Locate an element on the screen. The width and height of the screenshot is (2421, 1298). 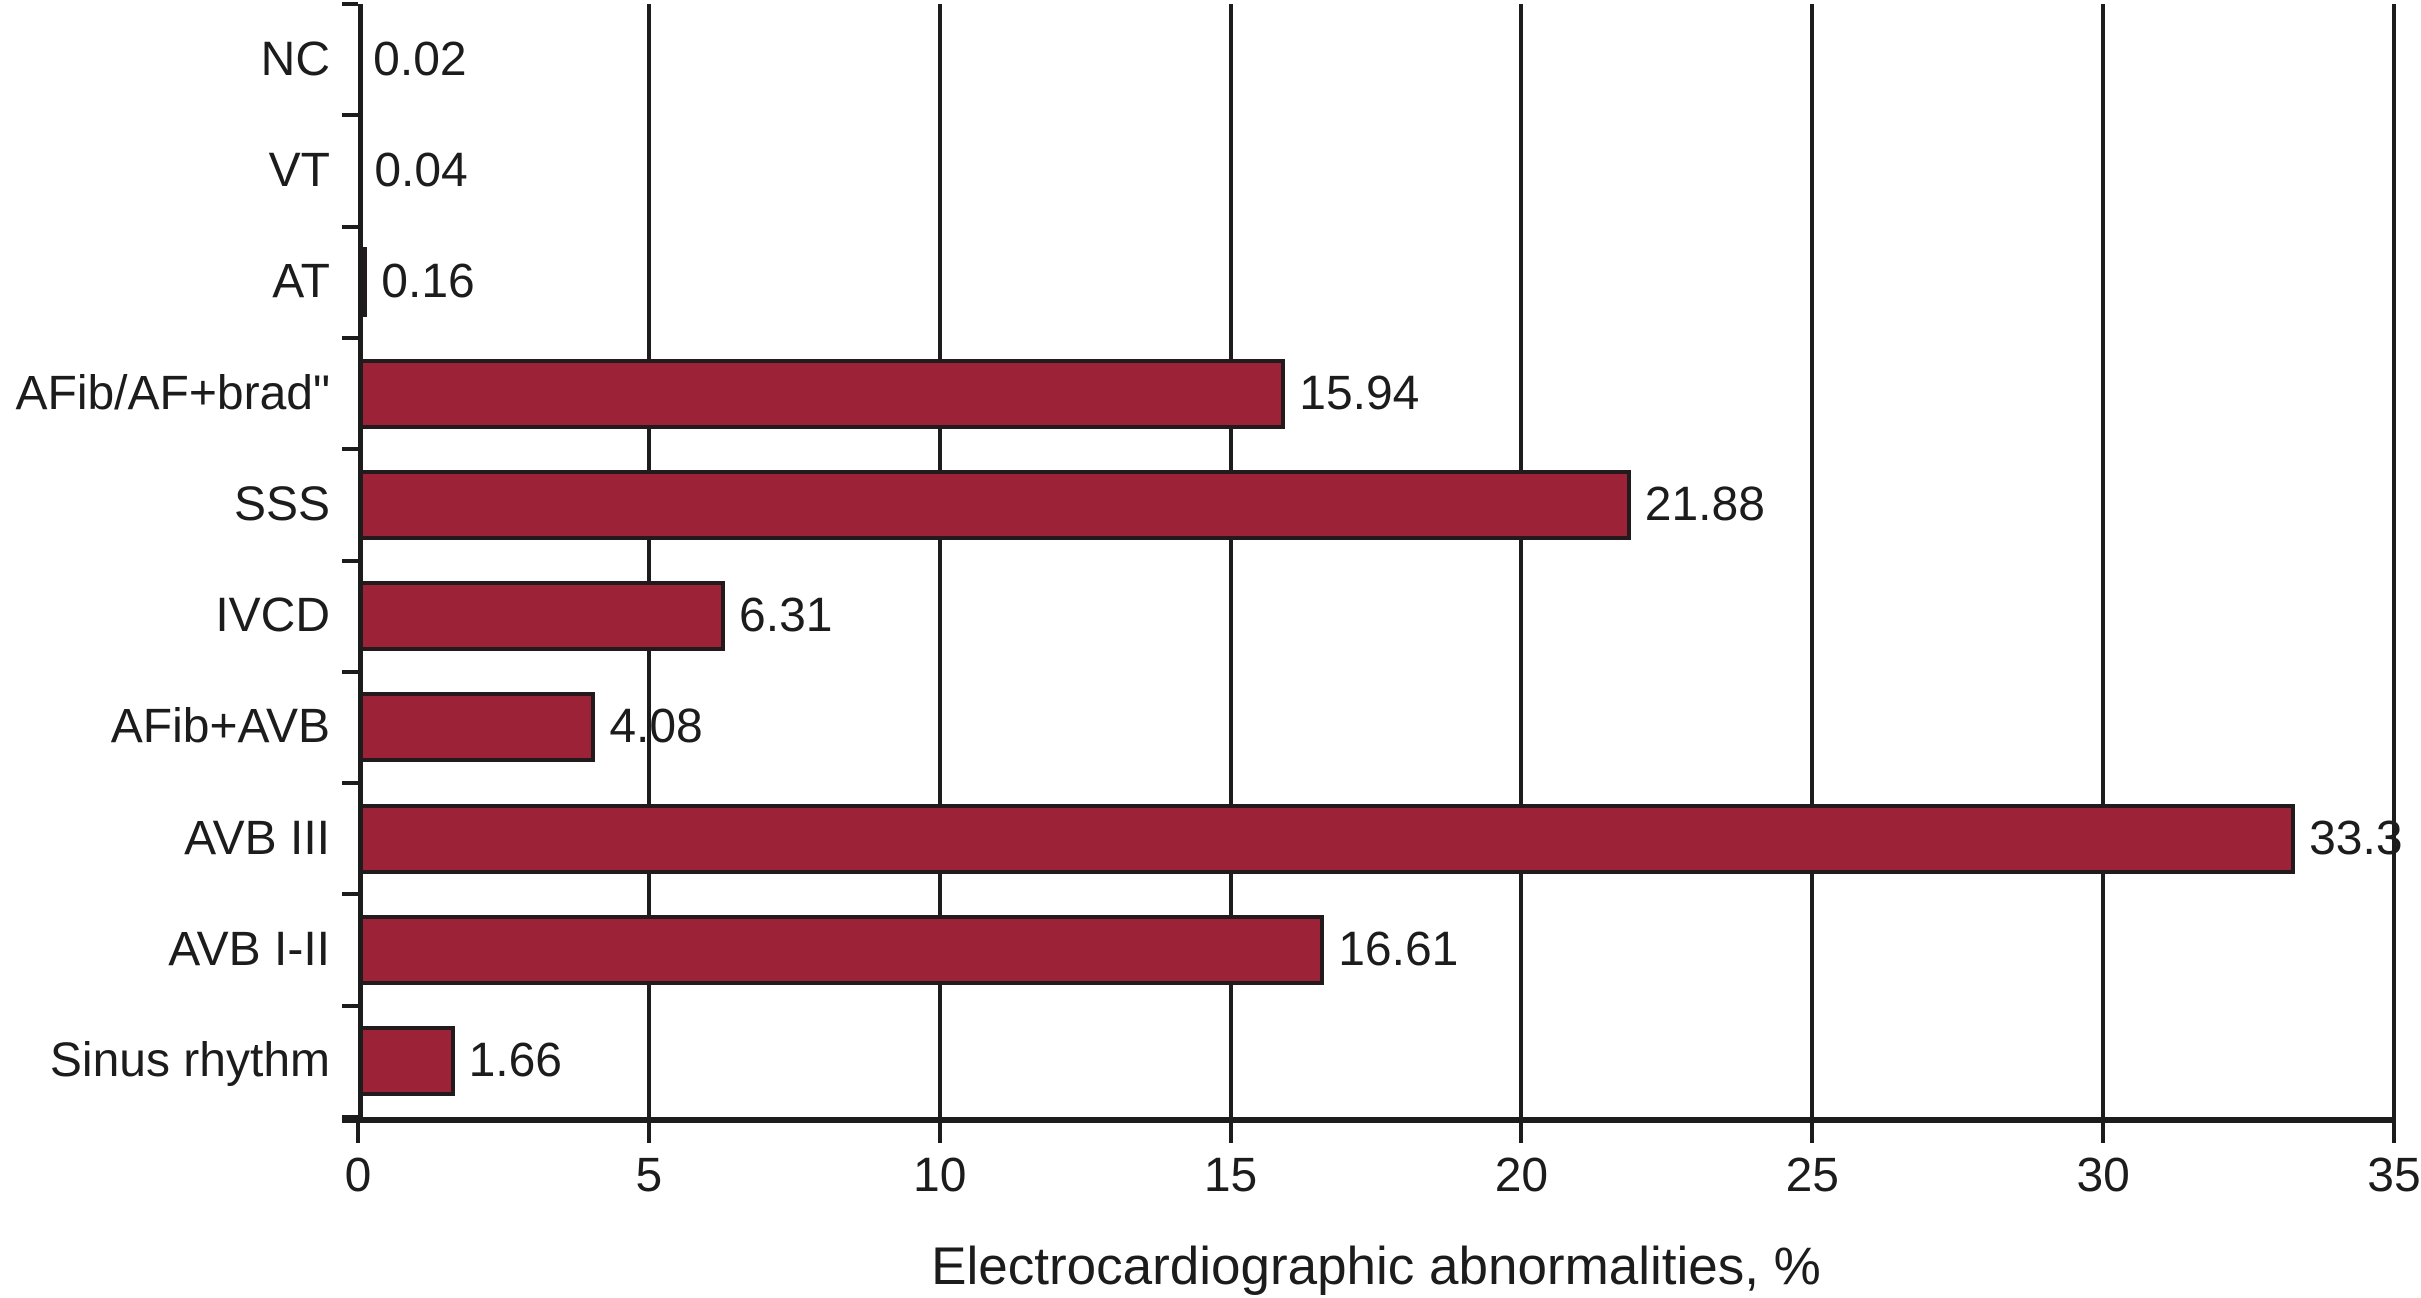
x-tick-label: 35 is located at coordinates (2394, 1175).